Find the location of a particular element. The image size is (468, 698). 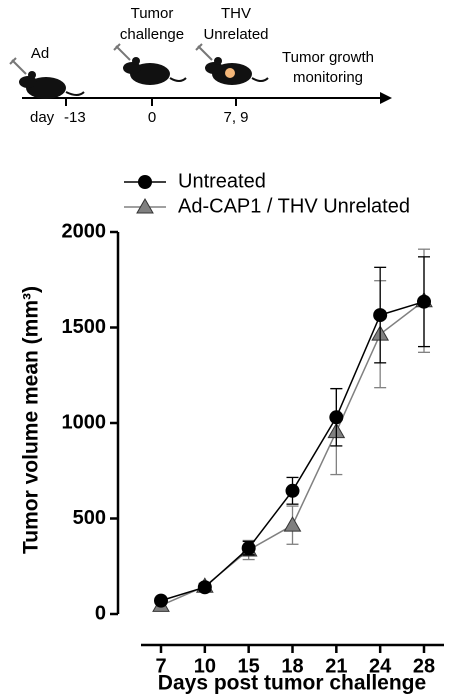

event-label: challenge is located at coordinates (152, 34).